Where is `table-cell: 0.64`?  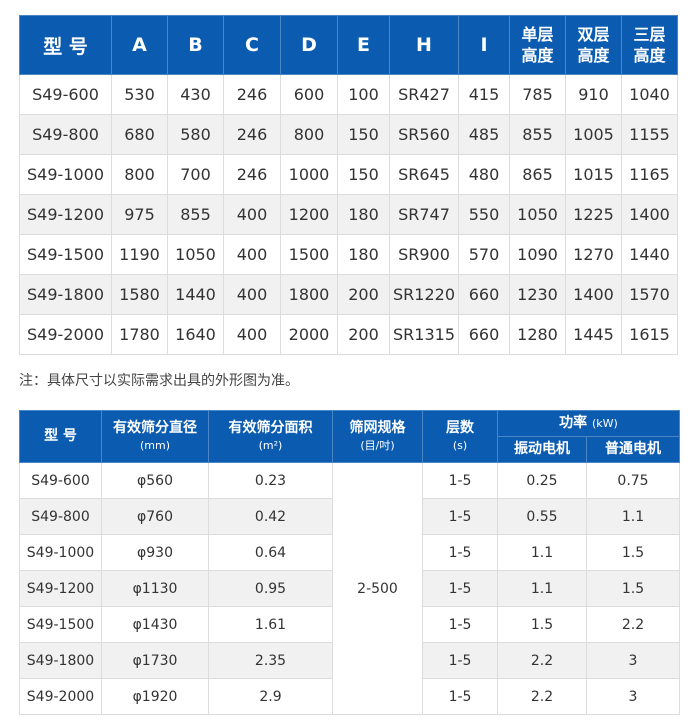 table-cell: 0.64 is located at coordinates (270, 552).